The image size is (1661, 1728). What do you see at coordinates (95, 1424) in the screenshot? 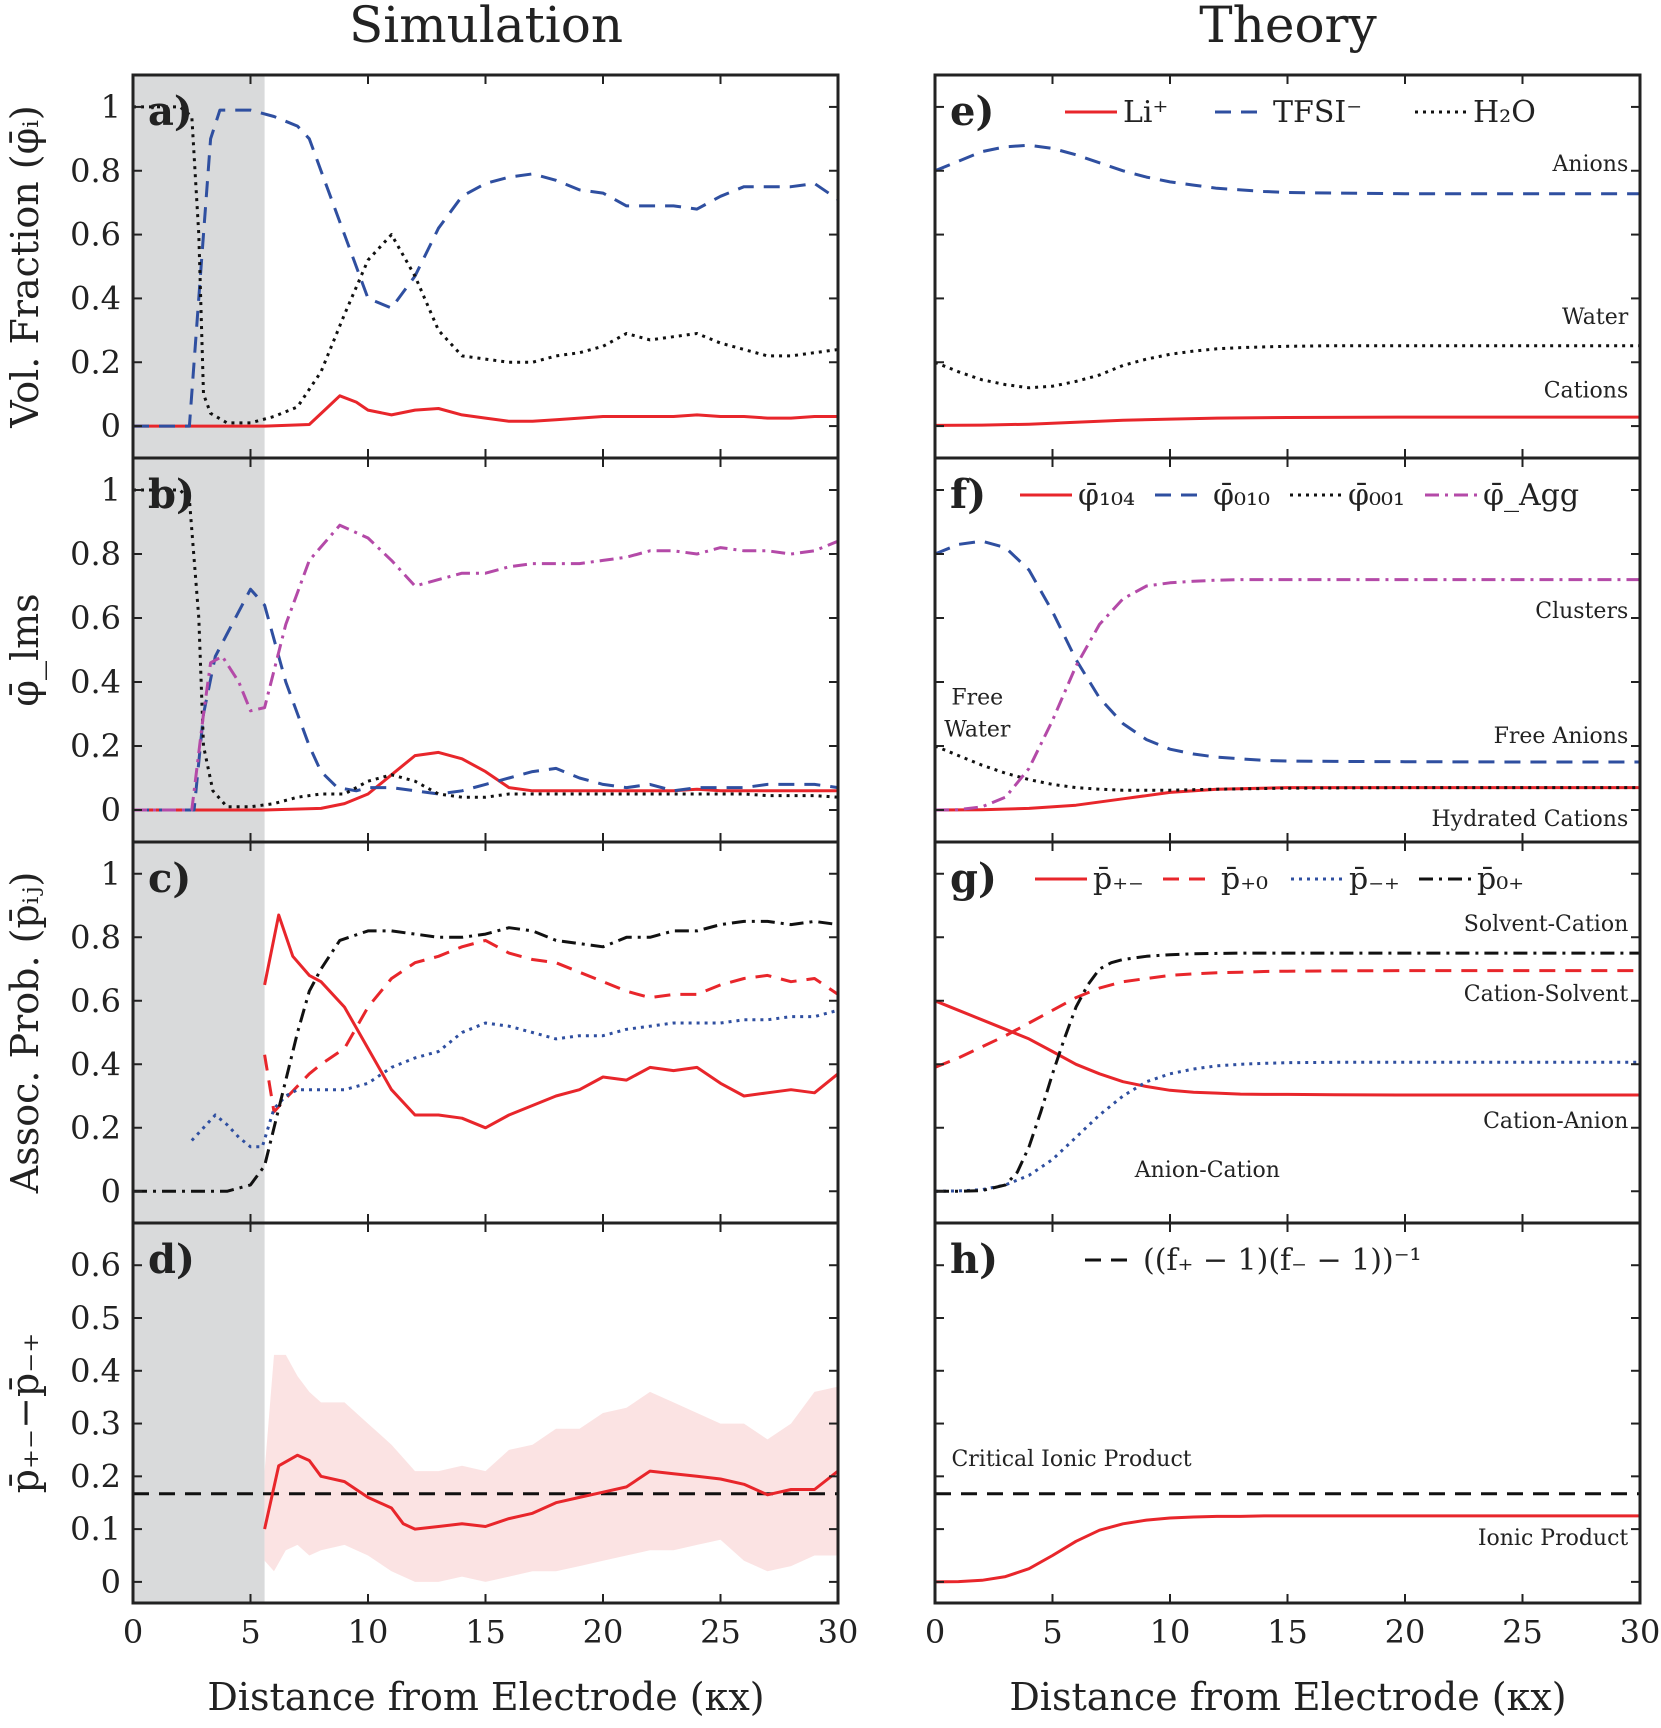
I see `y-tick-label: 0.3` at bounding box center [95, 1424].